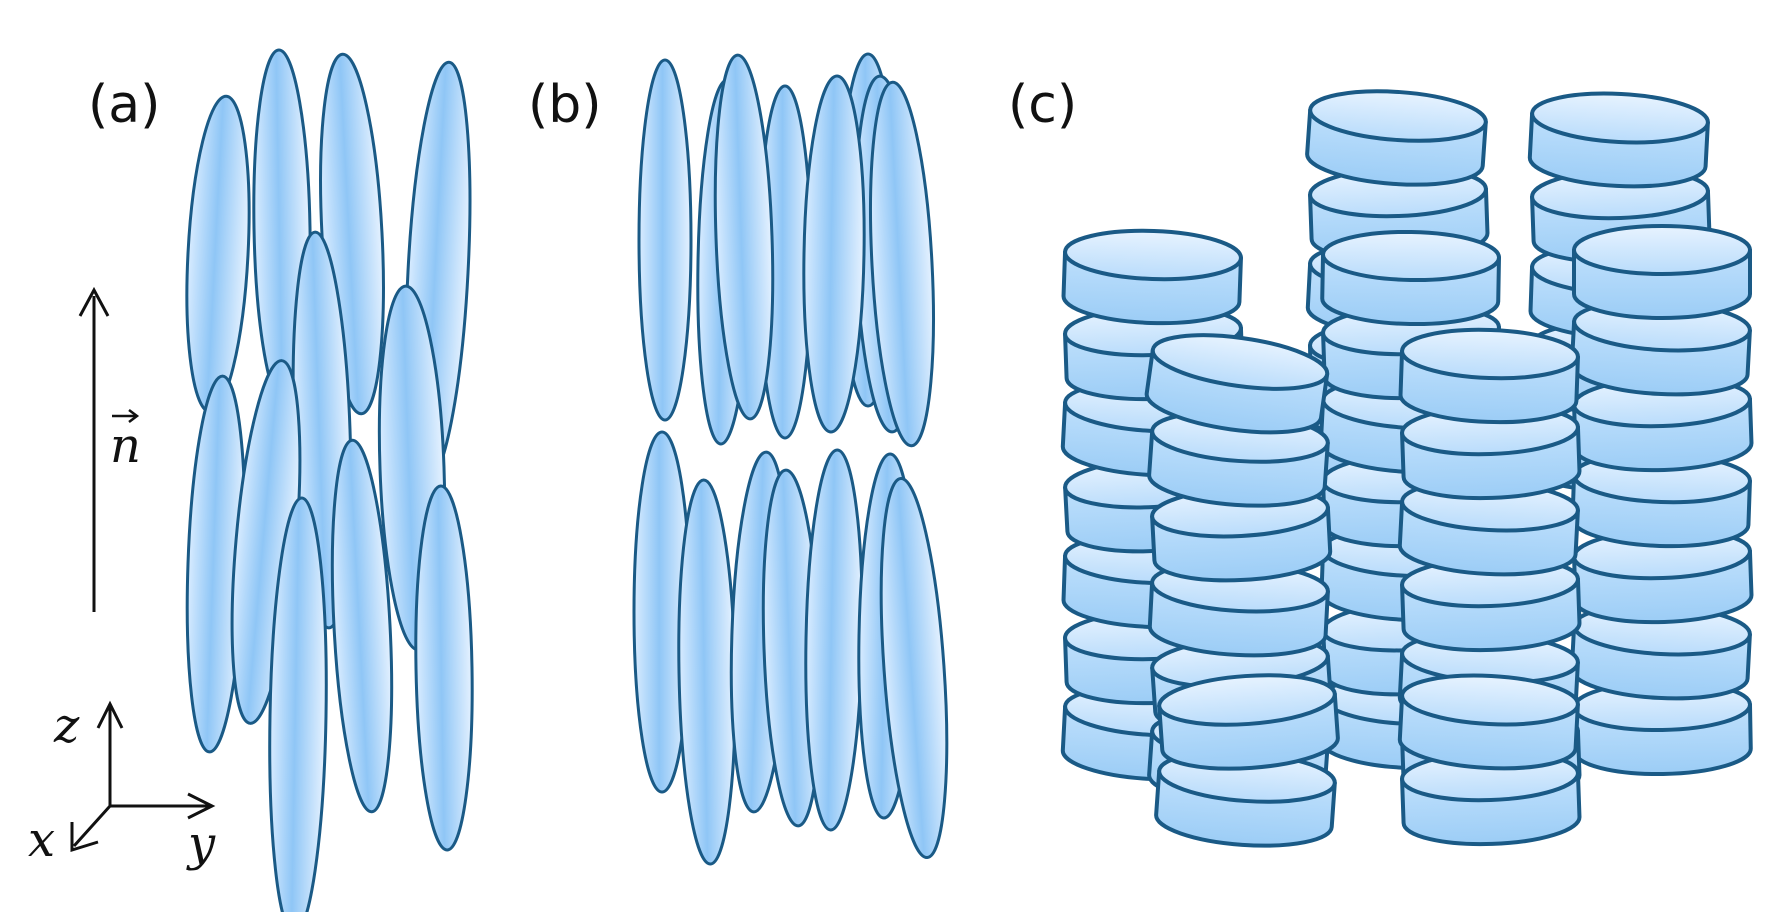 Image resolution: width=1788 pixels, height=912 pixels. I want to click on director-arrow, so click(94, 449).